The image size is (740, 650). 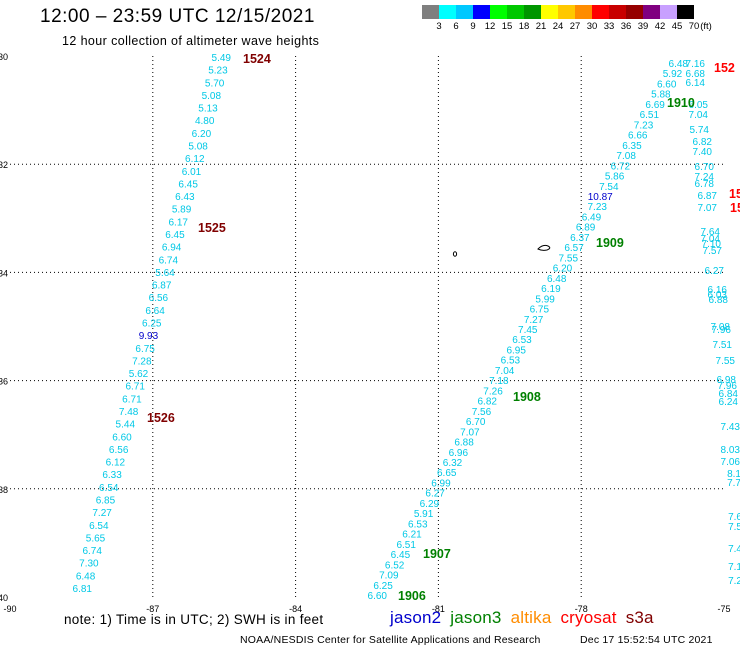 What do you see at coordinates (545, 299) in the screenshot?
I see `swh-value: 5.99` at bounding box center [545, 299].